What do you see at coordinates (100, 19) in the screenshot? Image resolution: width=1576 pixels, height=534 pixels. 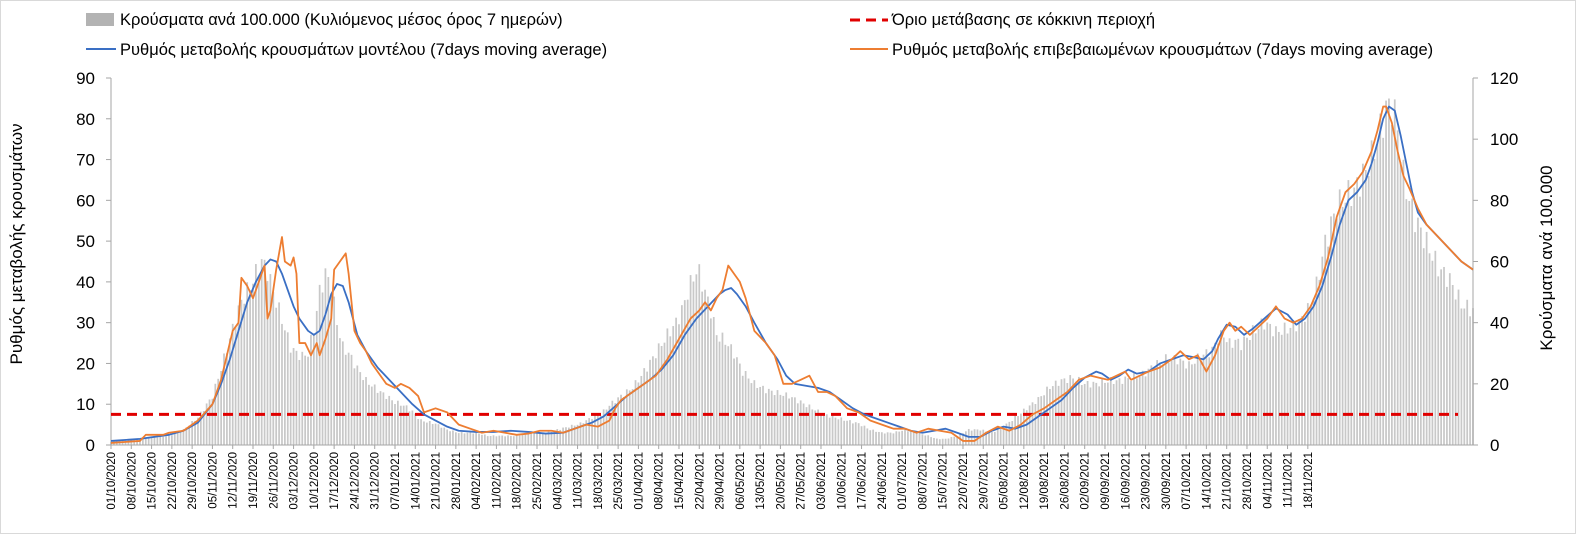 I see `legend-bars-swatch` at bounding box center [100, 19].